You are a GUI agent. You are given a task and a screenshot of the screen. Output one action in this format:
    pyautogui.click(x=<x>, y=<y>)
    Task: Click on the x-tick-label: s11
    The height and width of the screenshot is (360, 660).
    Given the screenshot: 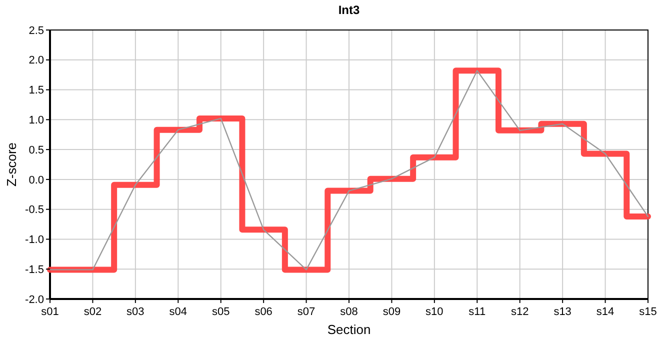 What is the action you would take?
    pyautogui.click(x=477, y=312)
    